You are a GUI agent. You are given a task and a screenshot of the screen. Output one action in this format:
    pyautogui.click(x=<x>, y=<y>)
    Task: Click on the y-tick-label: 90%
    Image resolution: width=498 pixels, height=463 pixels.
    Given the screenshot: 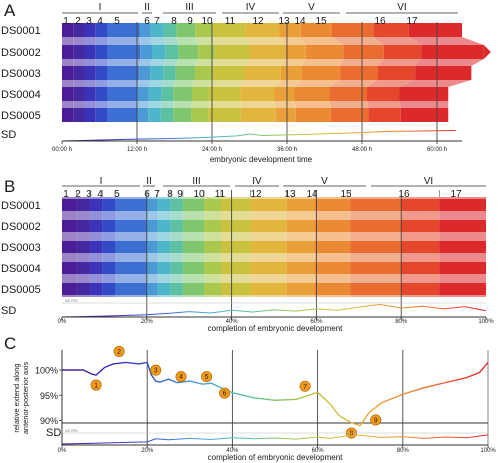 What is the action you would take?
    pyautogui.click(x=49, y=421)
    